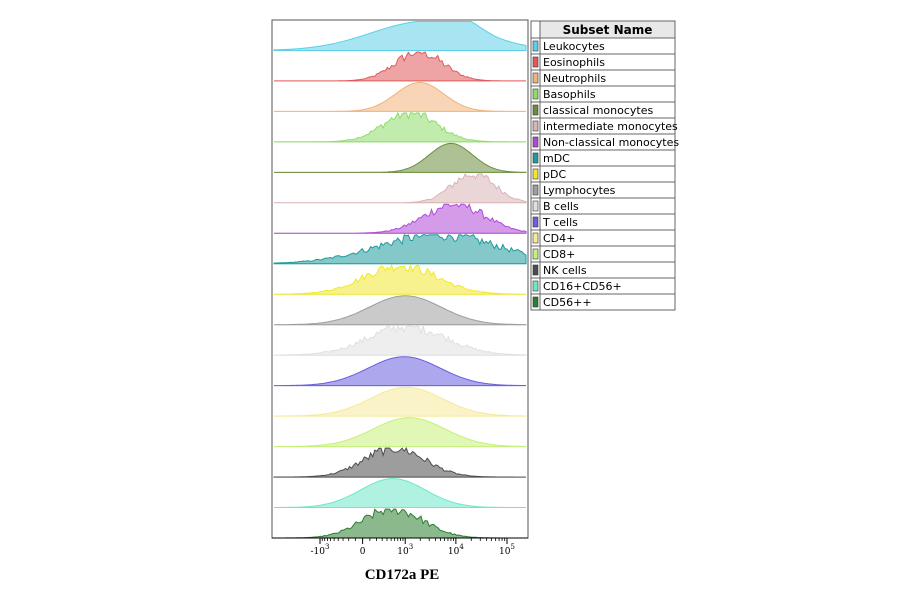 Image resolution: width=900 pixels, height=594 pixels. What do you see at coordinates (400, 249) in the screenshot?
I see `series-histogram-mdc` at bounding box center [400, 249].